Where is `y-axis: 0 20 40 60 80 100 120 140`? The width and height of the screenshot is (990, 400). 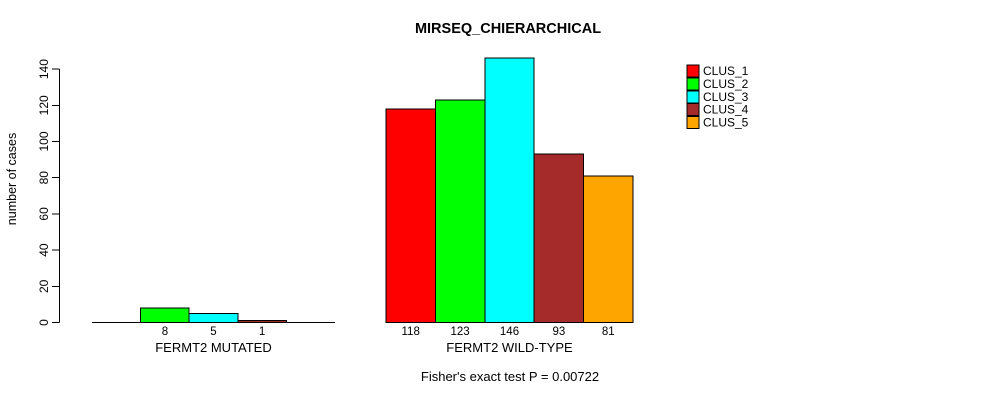 y-axis: 0 20 40 60 80 100 120 140 is located at coordinates (48, 192).